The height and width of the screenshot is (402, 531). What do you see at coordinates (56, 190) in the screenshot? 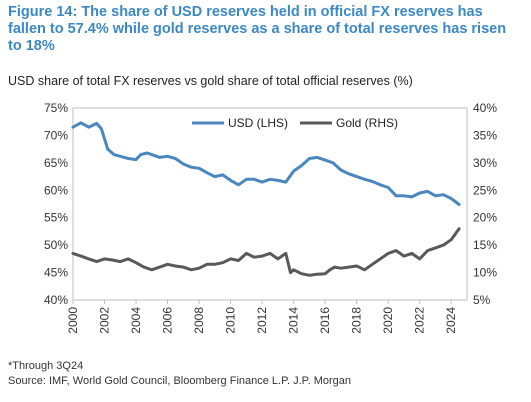
I see `left-tick-label: 60%` at bounding box center [56, 190].